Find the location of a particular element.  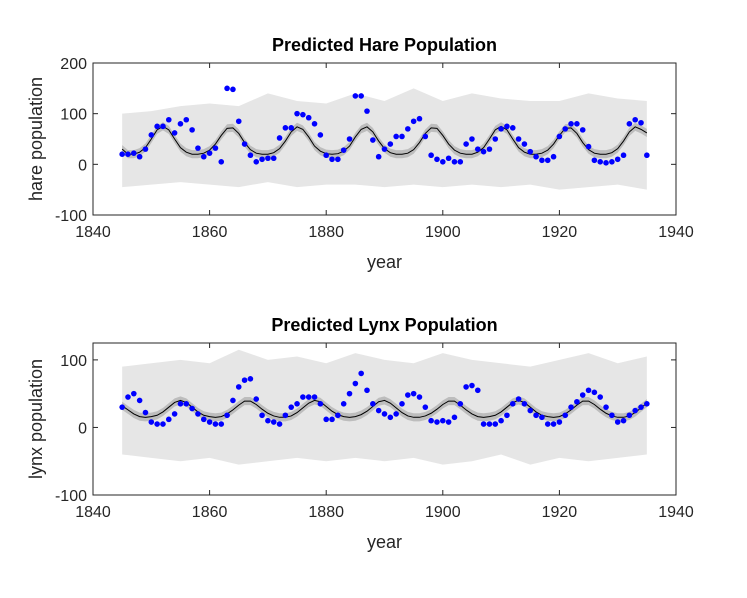

x-axis-label: year is located at coordinates (384, 542).